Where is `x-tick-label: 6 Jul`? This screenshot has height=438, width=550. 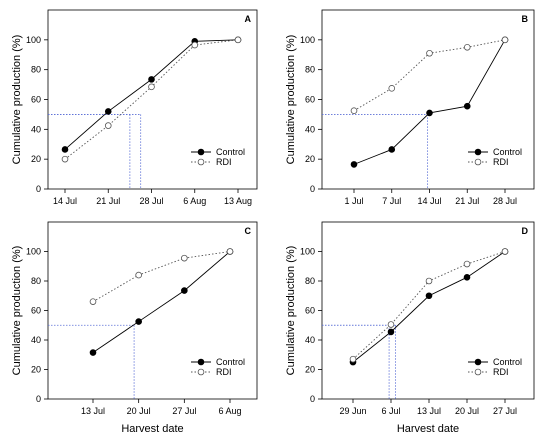 x-tick-label: 6 Jul is located at coordinates (390, 411).